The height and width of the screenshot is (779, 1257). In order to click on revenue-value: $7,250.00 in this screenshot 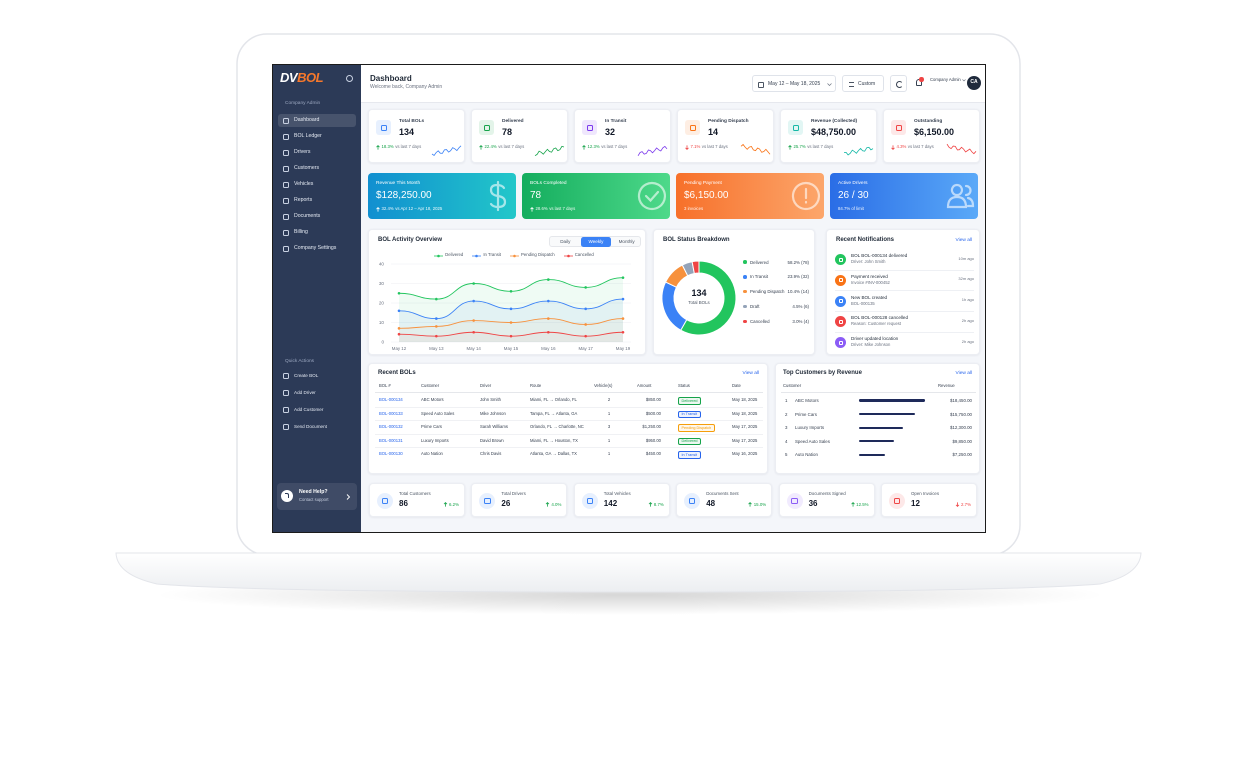, I will do `click(962, 455)`.